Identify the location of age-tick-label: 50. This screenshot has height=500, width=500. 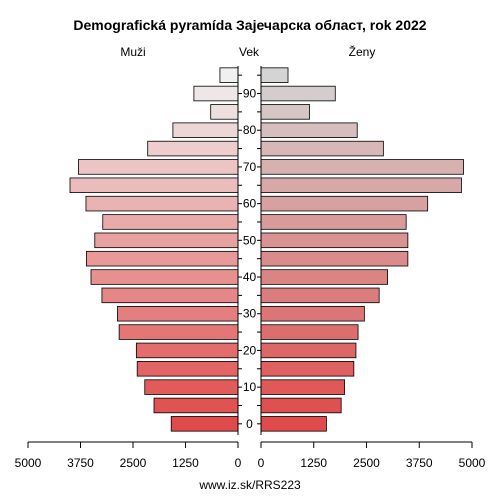
(250, 240).